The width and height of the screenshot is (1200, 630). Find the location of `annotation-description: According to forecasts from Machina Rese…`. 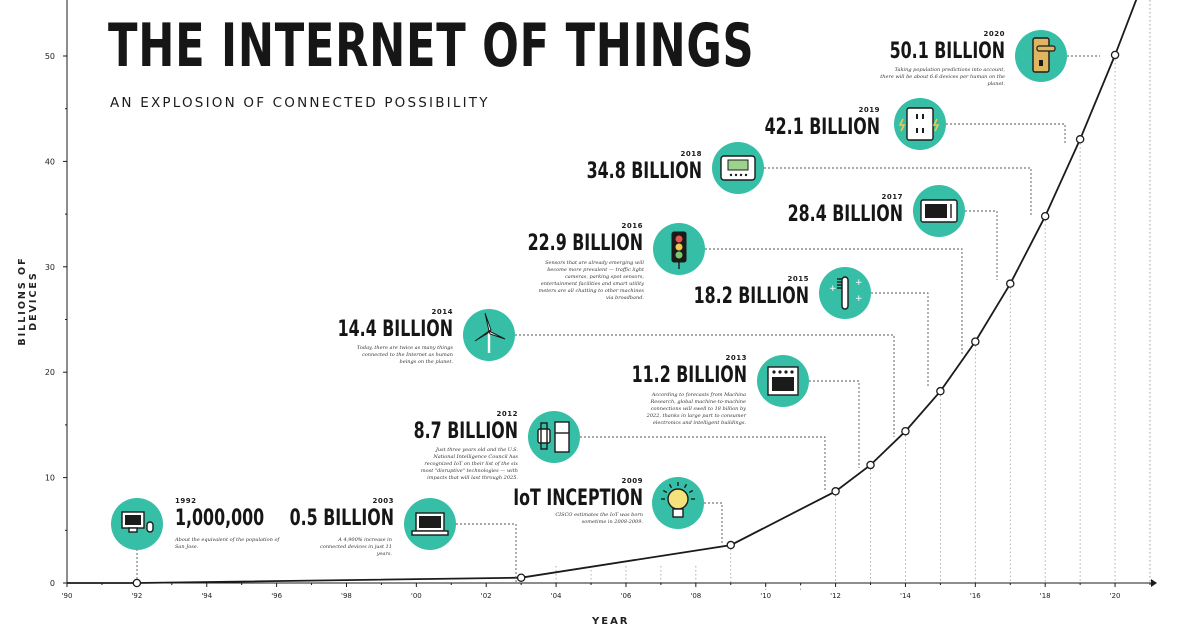

annotation-description: According to forecasts from Machina Rese… is located at coordinates (696, 409).